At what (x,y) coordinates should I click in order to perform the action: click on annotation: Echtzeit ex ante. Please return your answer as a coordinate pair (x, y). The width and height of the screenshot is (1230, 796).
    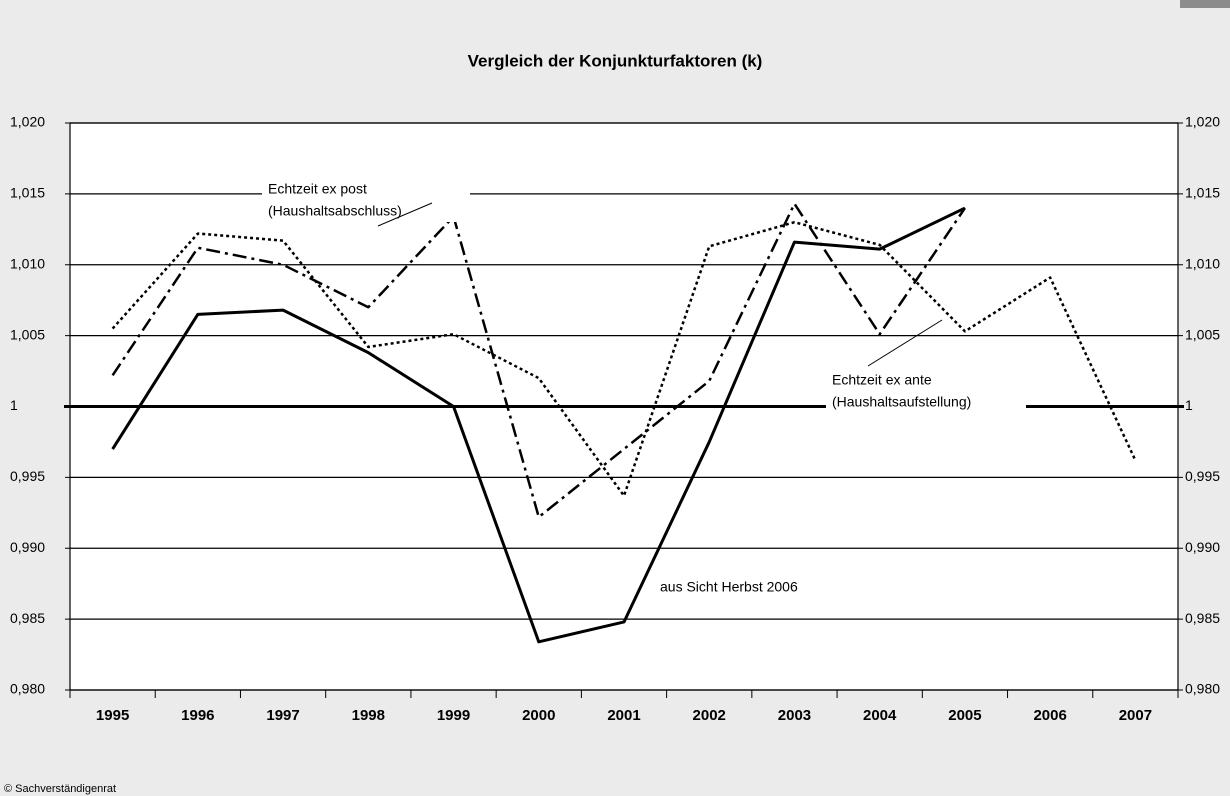
    Looking at the image, I should click on (882, 380).